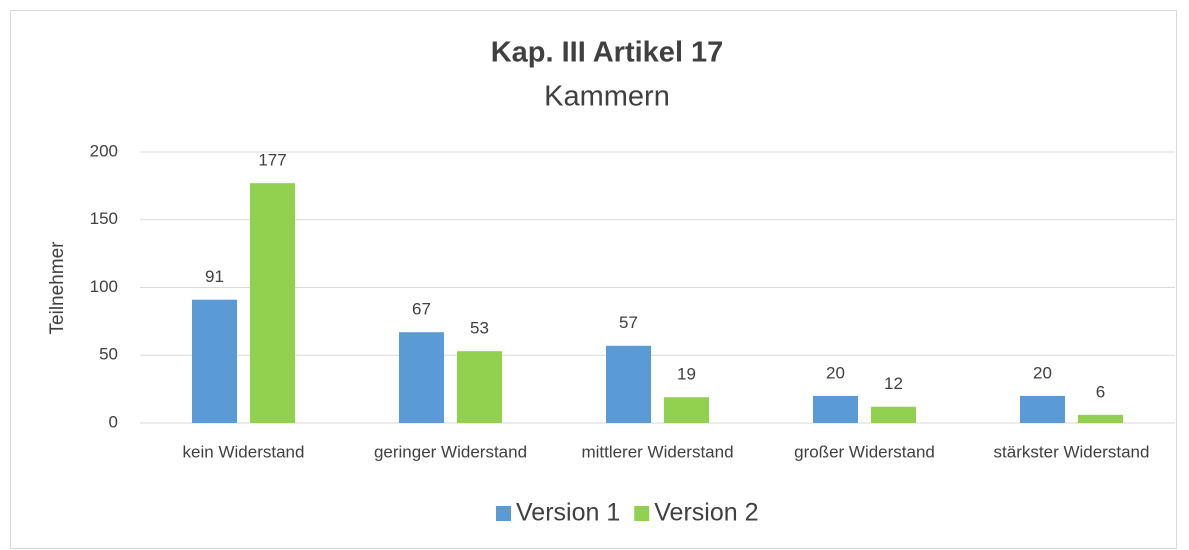 The image size is (1189, 550). I want to click on legend-label: Version 2, so click(706, 513).